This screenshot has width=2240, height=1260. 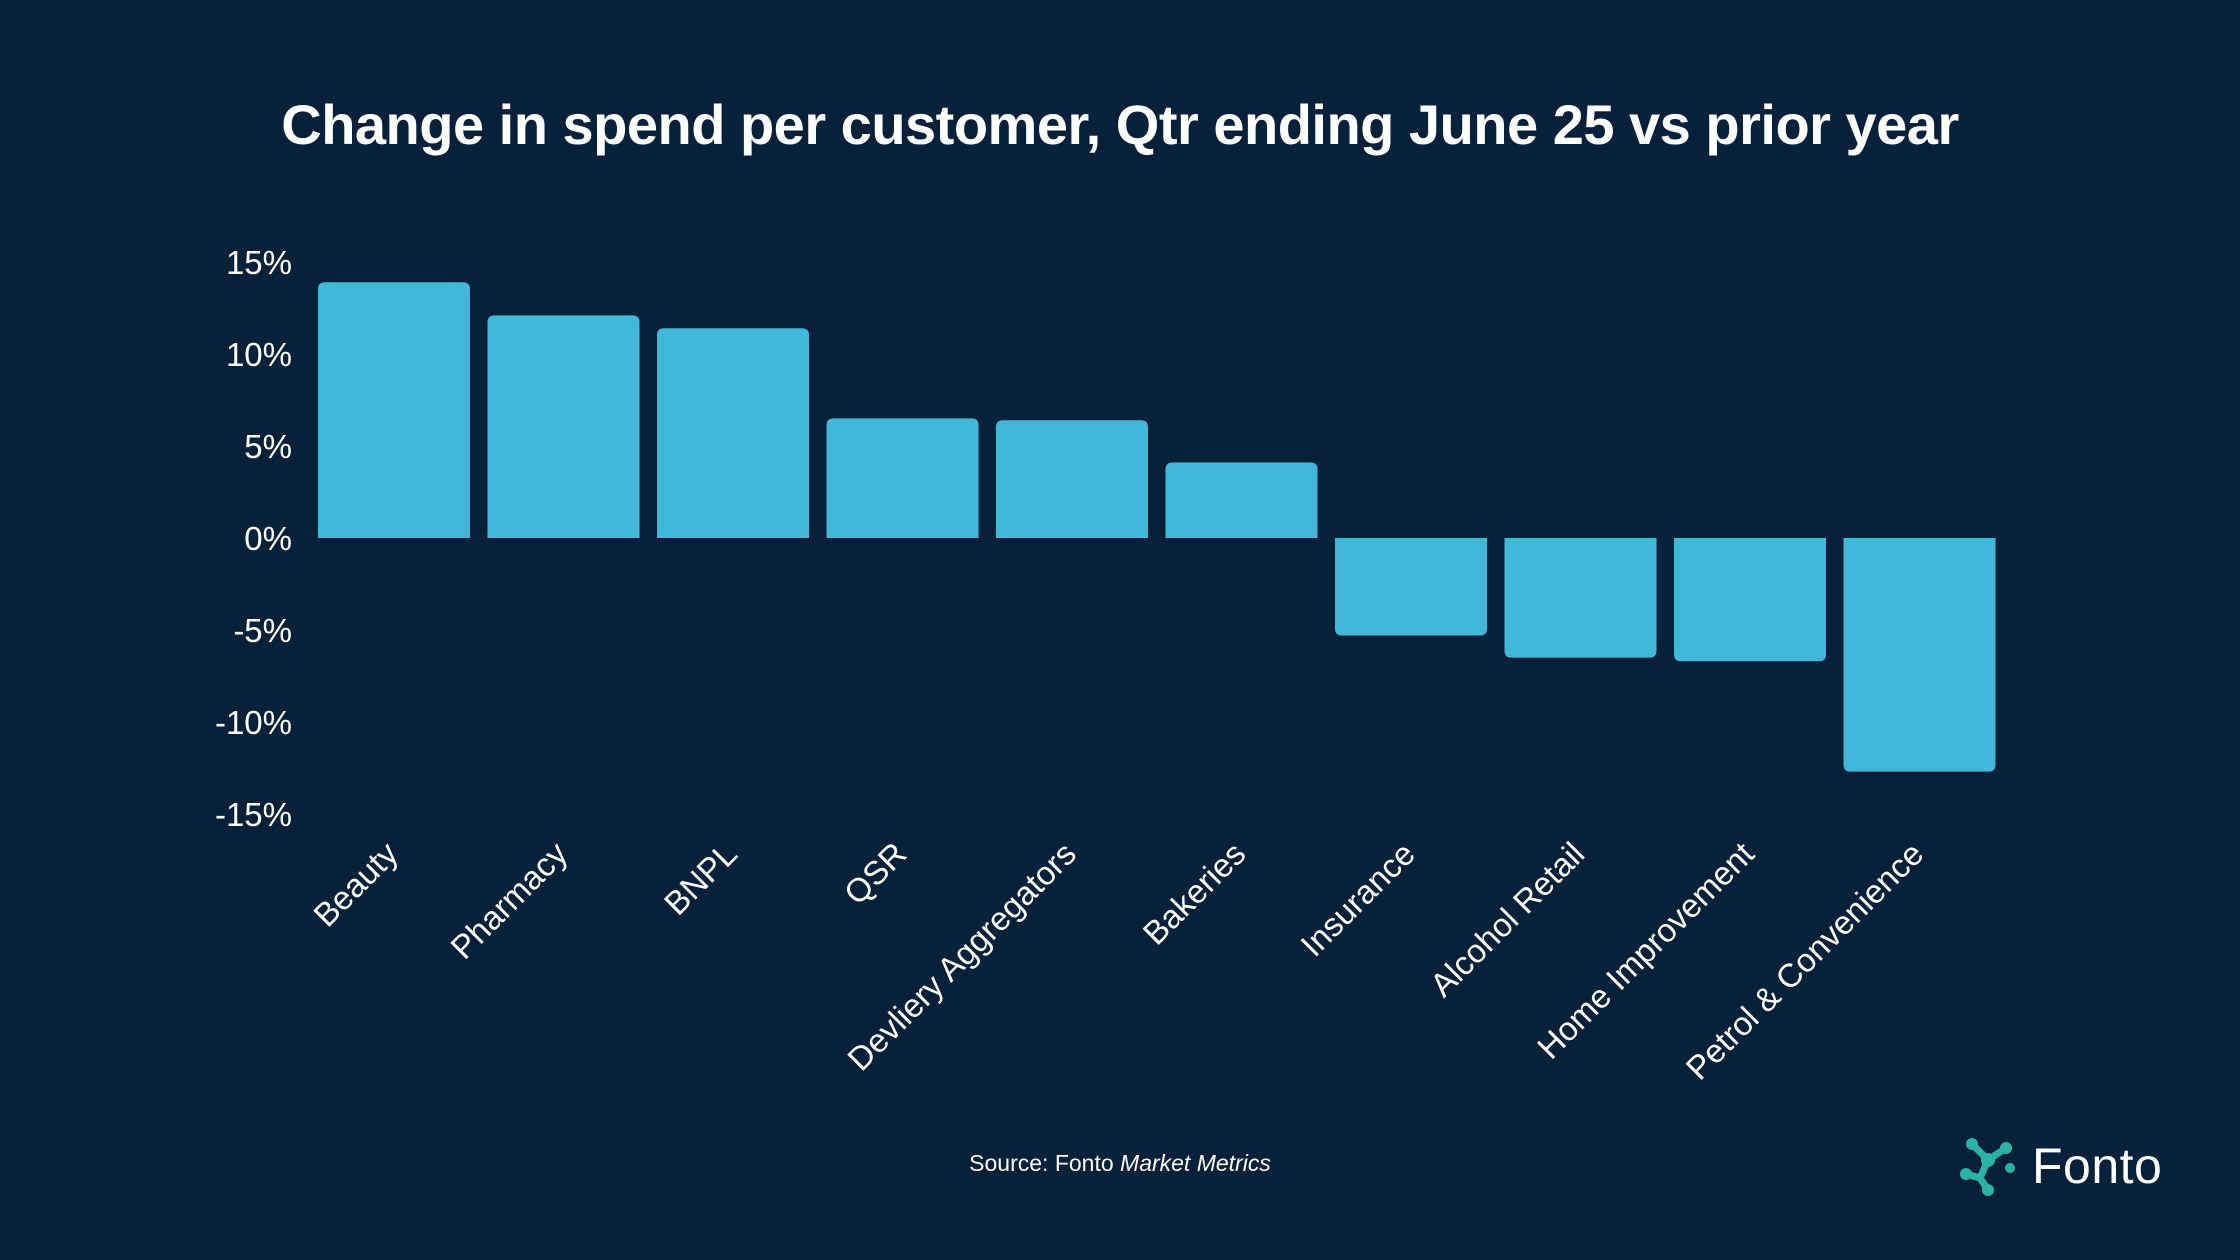 I want to click on y-tick-label: 15%, so click(x=259, y=262).